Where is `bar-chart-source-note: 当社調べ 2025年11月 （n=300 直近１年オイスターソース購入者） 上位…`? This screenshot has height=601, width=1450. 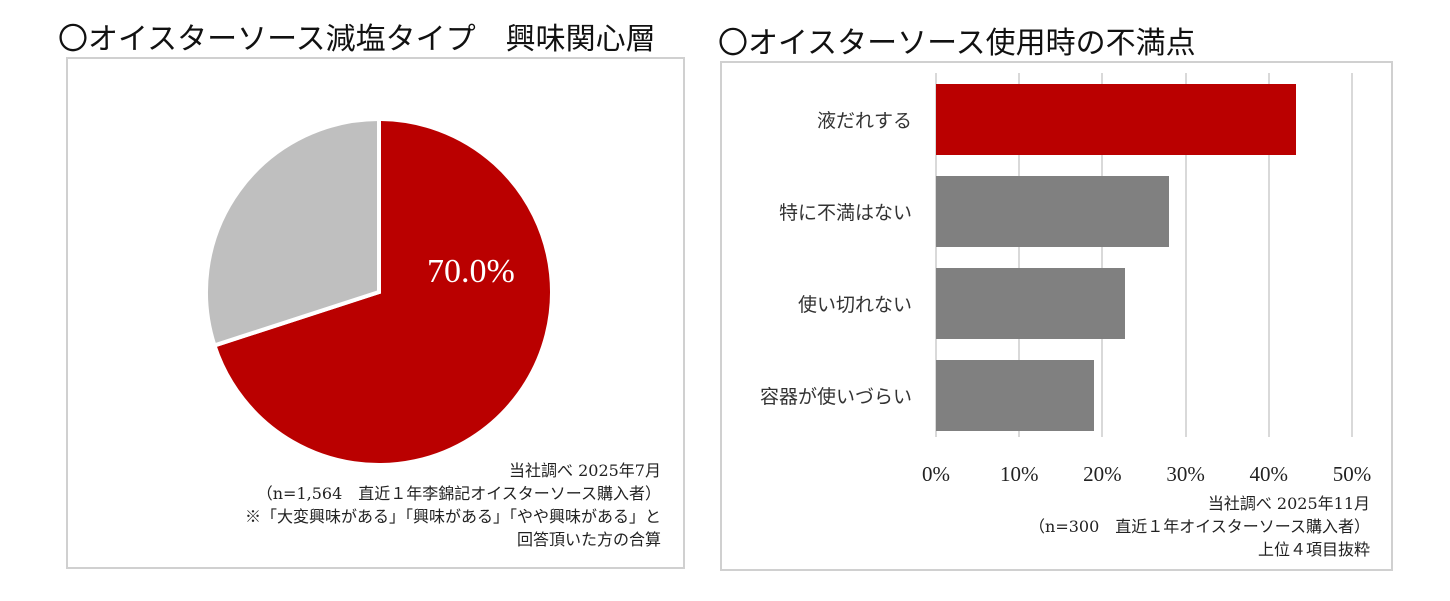 bar-chart-source-note: 当社調べ 2025年11月 （n=300 直近１年オイスターソース購入者） 上位… is located at coordinates (1199, 526).